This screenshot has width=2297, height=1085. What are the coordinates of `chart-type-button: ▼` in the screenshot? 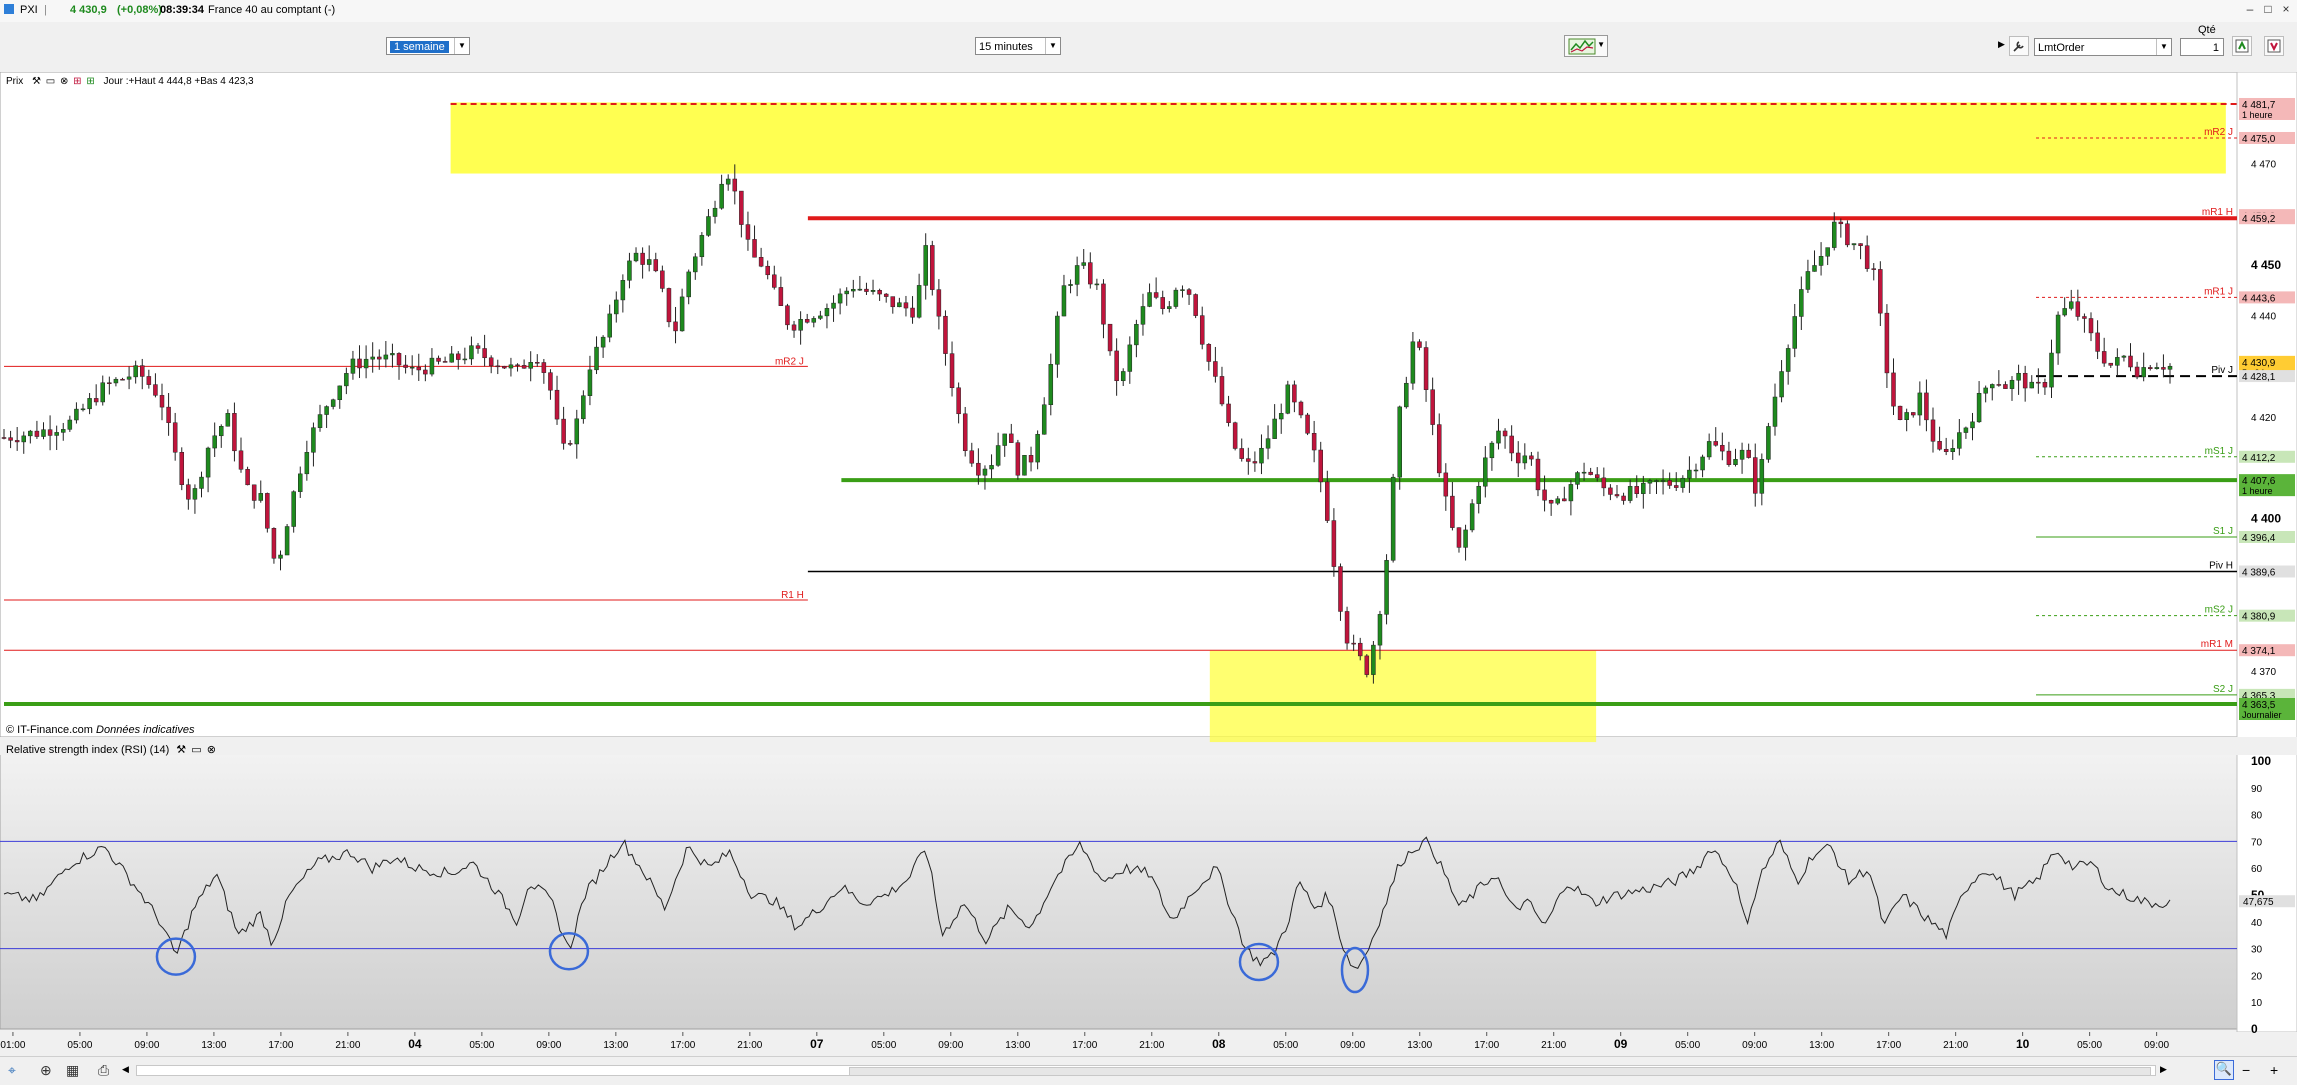 It's located at (1586, 46).